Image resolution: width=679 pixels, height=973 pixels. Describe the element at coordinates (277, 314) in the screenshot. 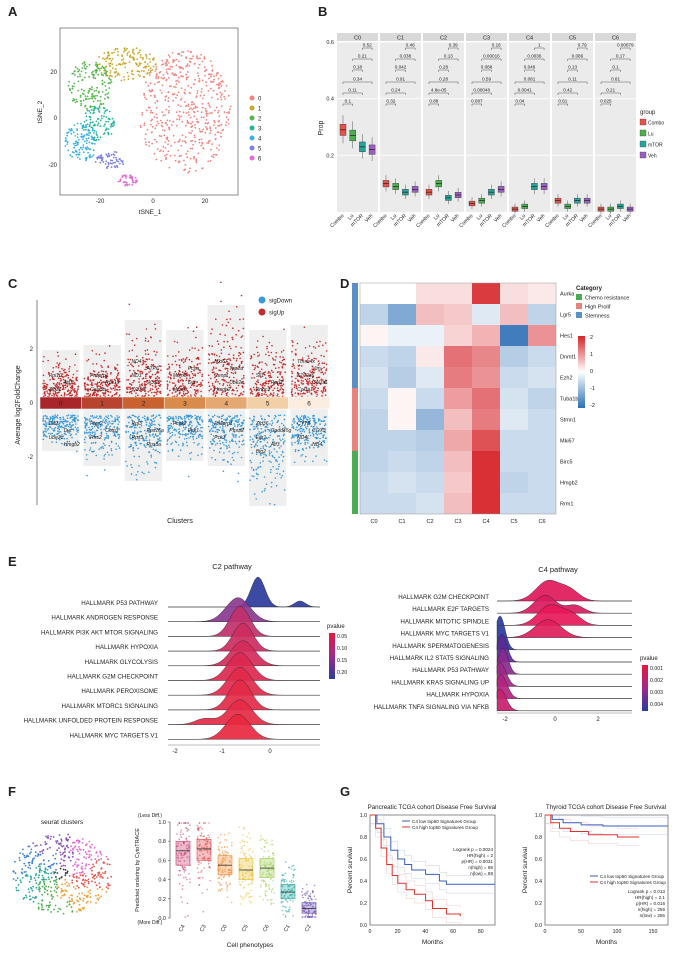

I see `legend-label: sigUp` at that location.